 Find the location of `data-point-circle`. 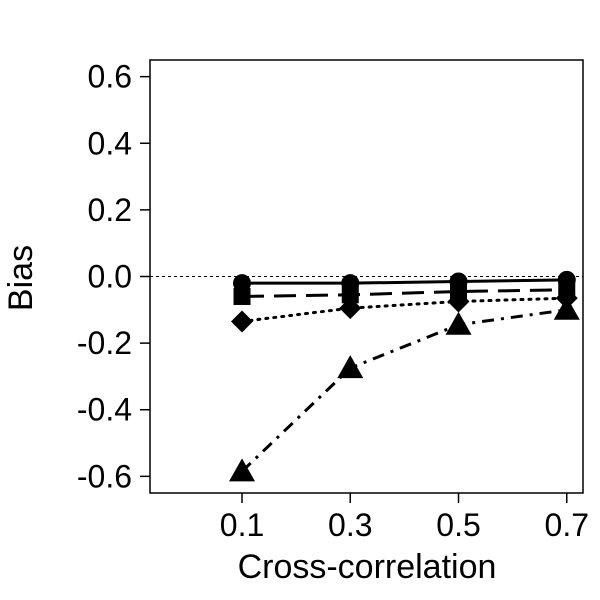

data-point-circle is located at coordinates (242, 283).